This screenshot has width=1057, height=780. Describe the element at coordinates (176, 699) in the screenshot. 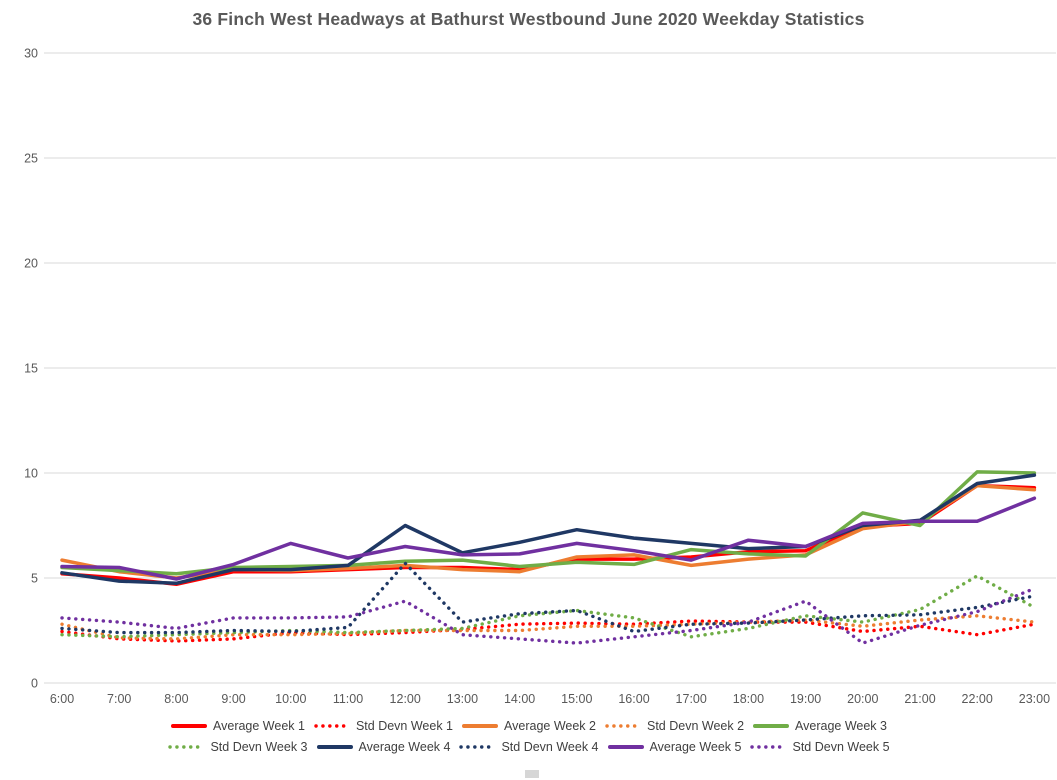

I see `x-tick-label: 8:00` at that location.